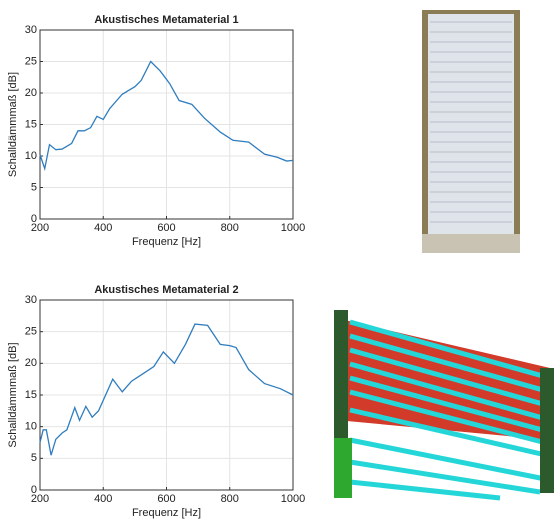 This screenshot has width=560, height=523. What do you see at coordinates (166, 20) in the screenshot?
I see `chart-title: Akustisches Metamaterial 1` at bounding box center [166, 20].